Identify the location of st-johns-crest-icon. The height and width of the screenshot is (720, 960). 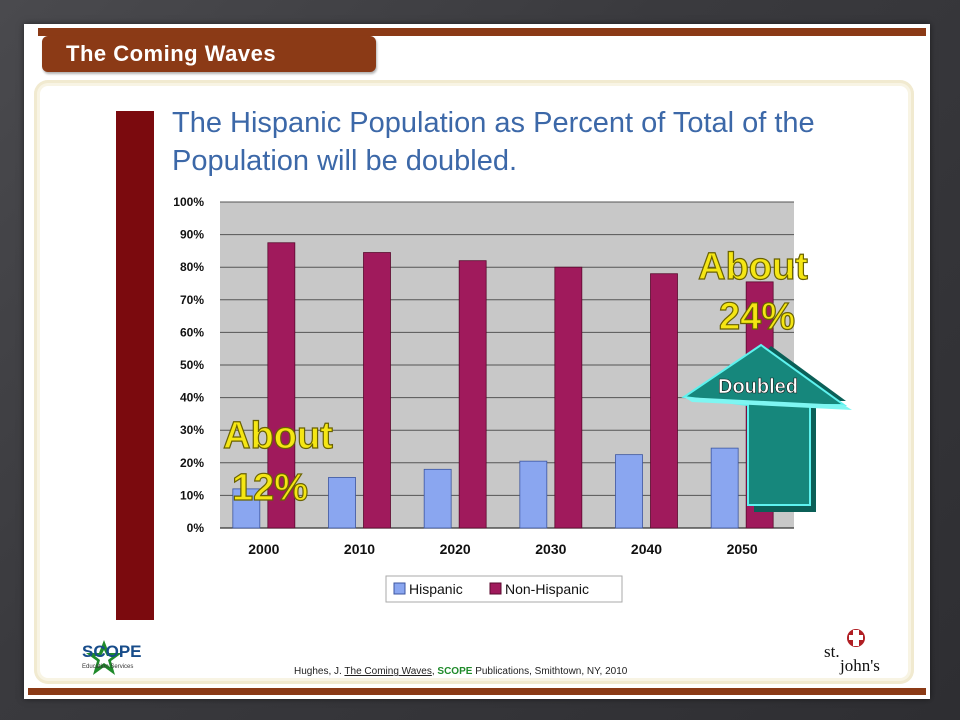
(856, 638).